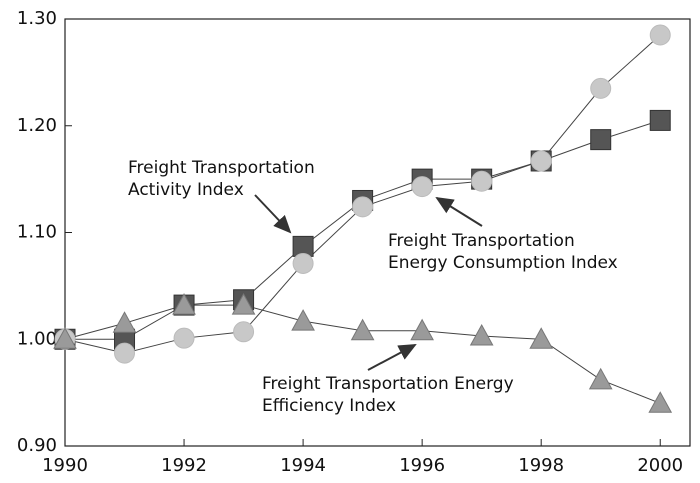 The width and height of the screenshot is (700, 483). Describe the element at coordinates (541, 465) in the screenshot. I see `x-tick-label: 1998` at that location.